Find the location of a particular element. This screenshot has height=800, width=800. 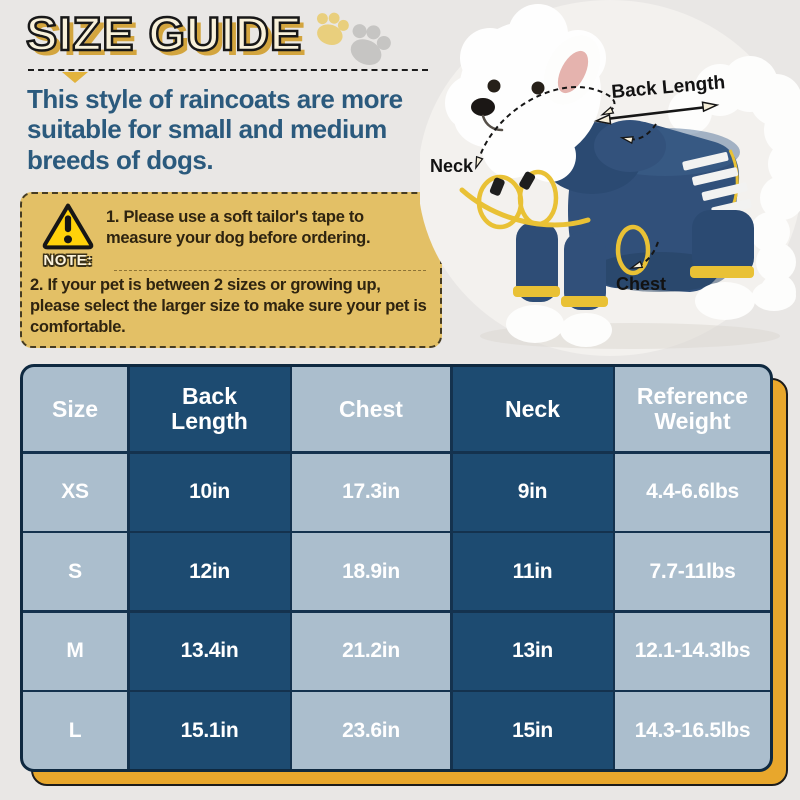

size-table-header-cell: Neck is located at coordinates (532, 409).